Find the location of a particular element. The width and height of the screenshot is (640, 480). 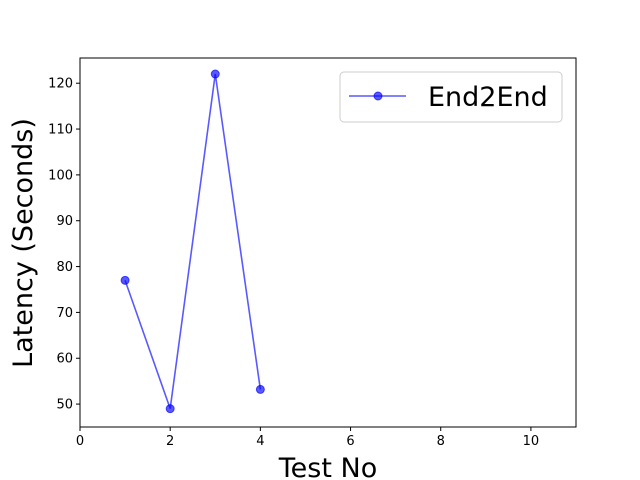

y-tick-label: 120 is located at coordinates (60, 84).